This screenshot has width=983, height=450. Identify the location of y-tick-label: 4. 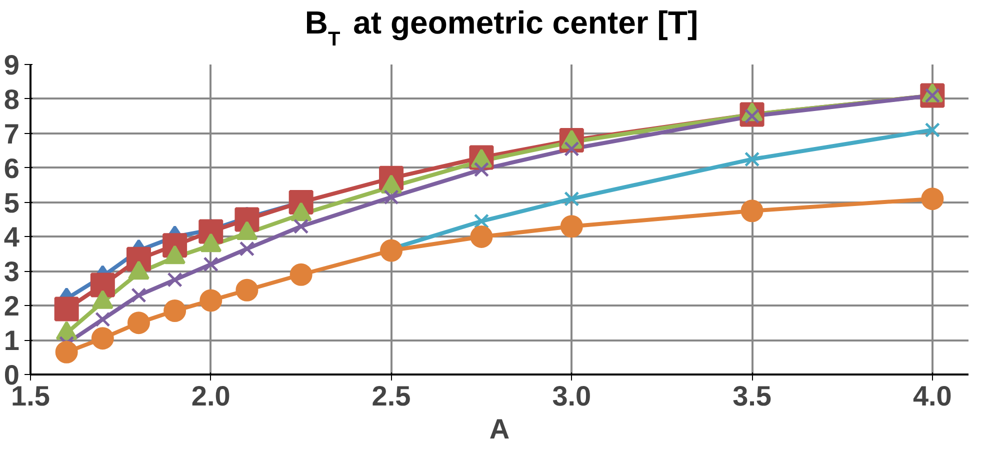
(12, 237).